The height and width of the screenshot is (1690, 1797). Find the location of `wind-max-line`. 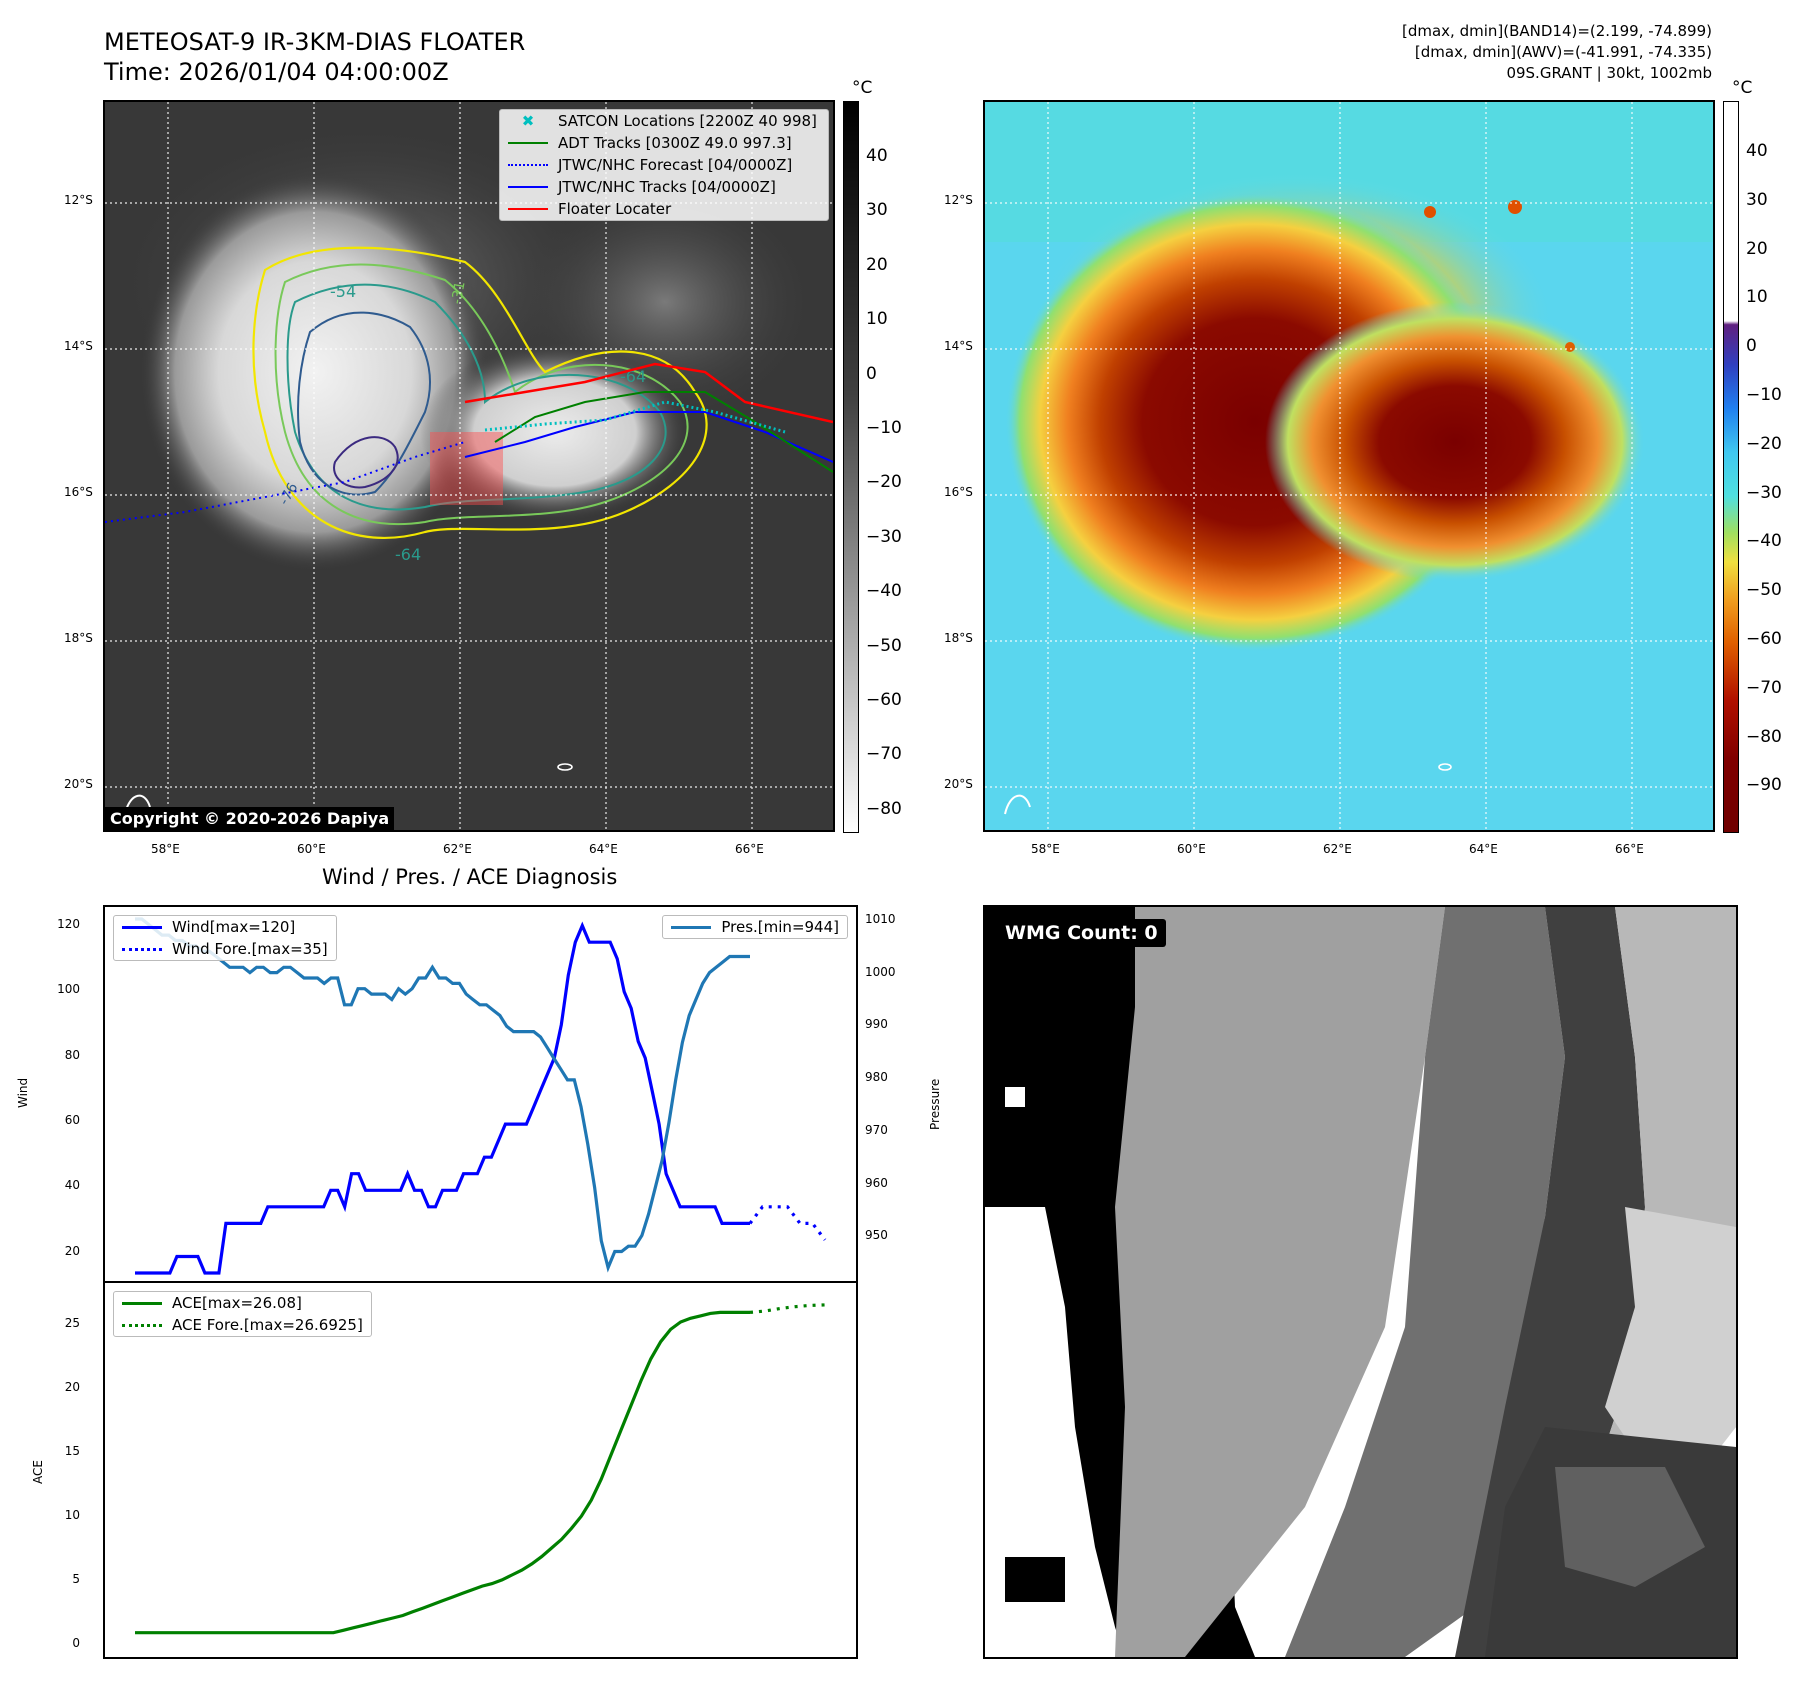

wind-max-line is located at coordinates (442, 1098).